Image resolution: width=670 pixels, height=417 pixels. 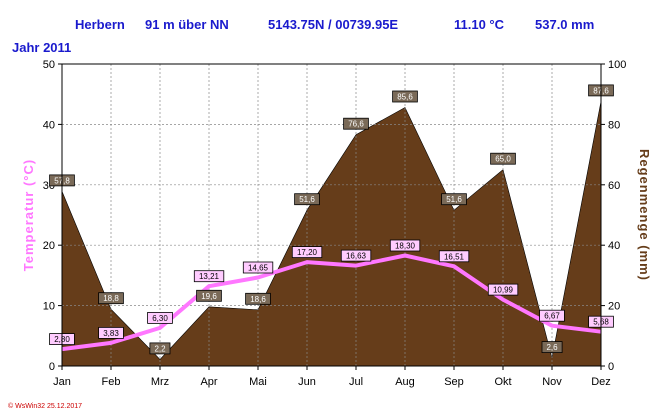 I want to click on x-tick-label: Jan, so click(x=62, y=382).